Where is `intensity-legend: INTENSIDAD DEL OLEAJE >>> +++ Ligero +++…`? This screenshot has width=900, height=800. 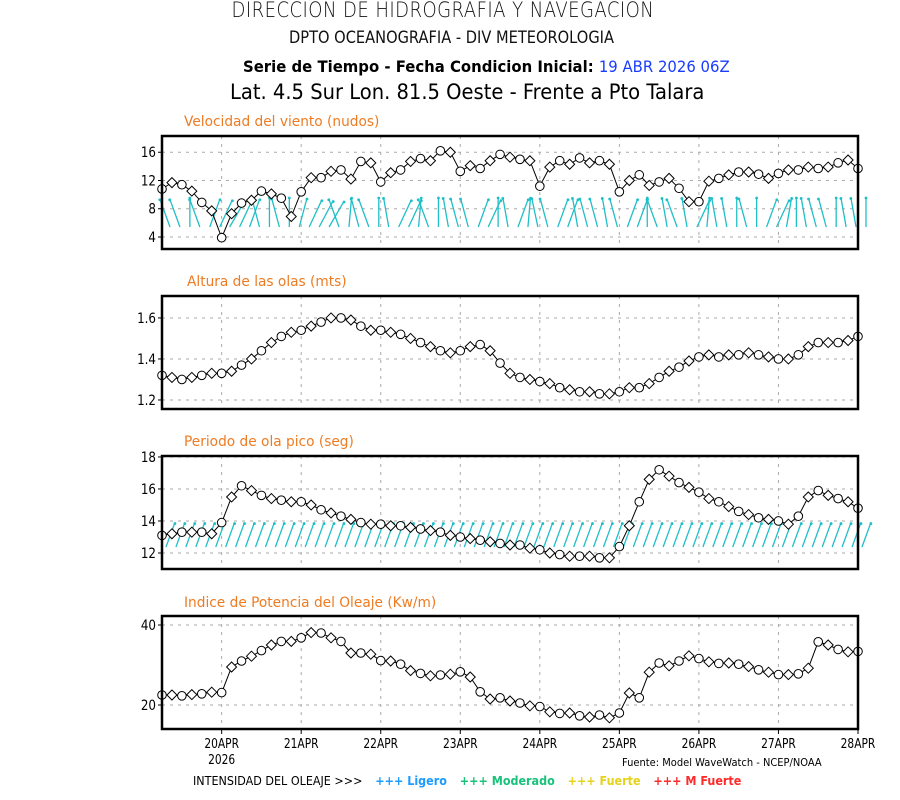
intensity-legend: INTENSIDAD DEL OLEAJE >>> +++ Ligero +++… is located at coordinates (472, 781).